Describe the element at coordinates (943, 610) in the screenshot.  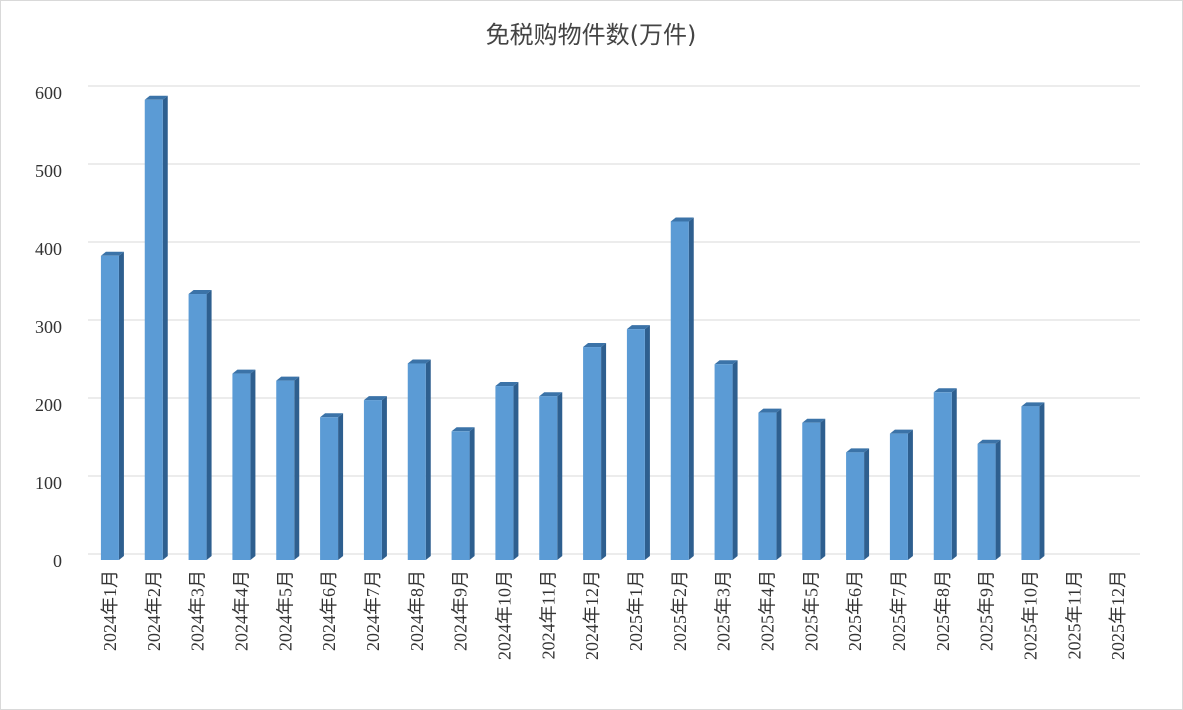
I see `x-tick-label: 2025年8月` at that location.